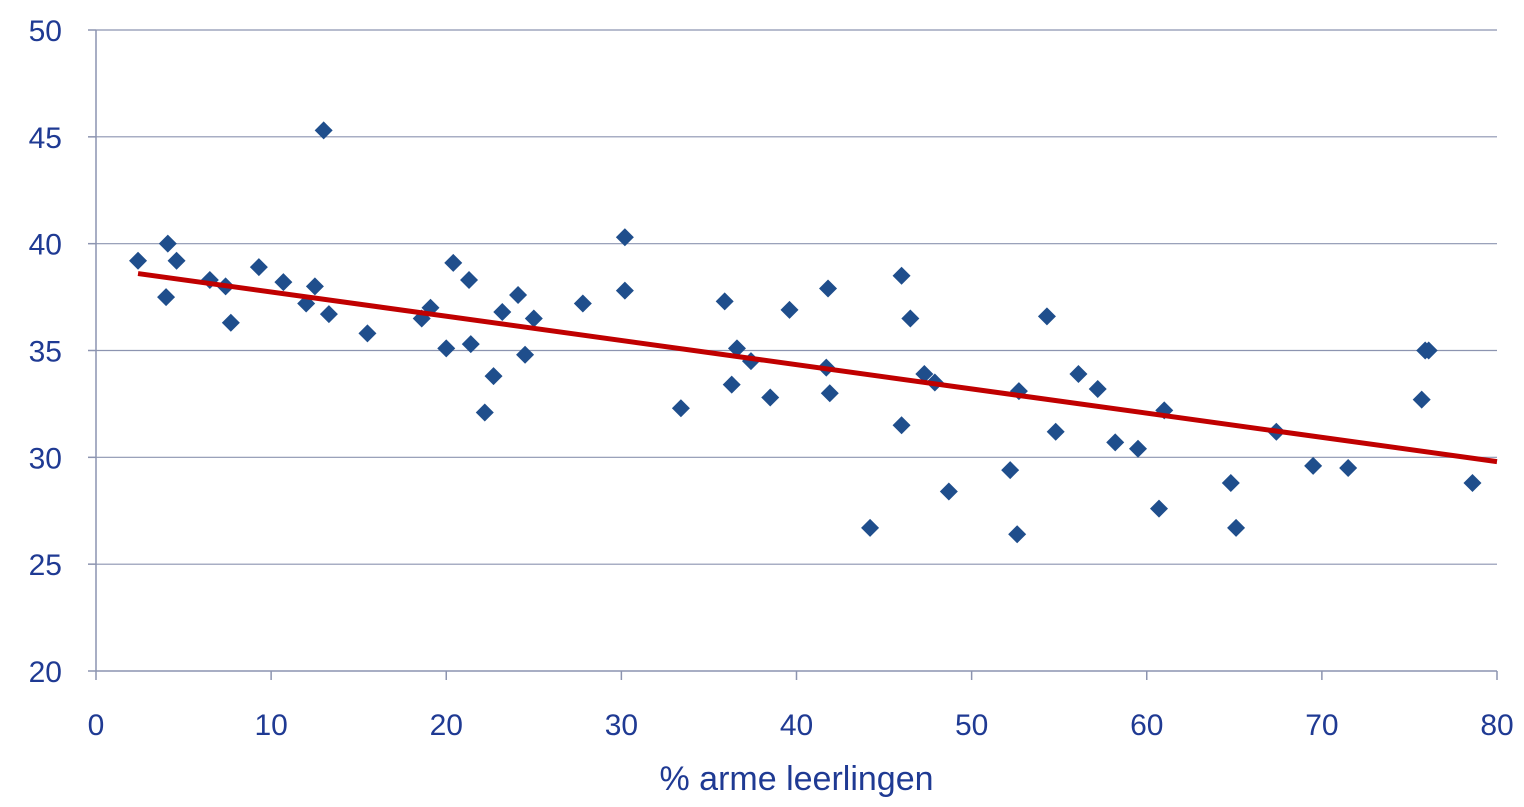 Image resolution: width=1524 pixels, height=807 pixels. I want to click on x-axis-label: % arme leerlingen, so click(796, 779).